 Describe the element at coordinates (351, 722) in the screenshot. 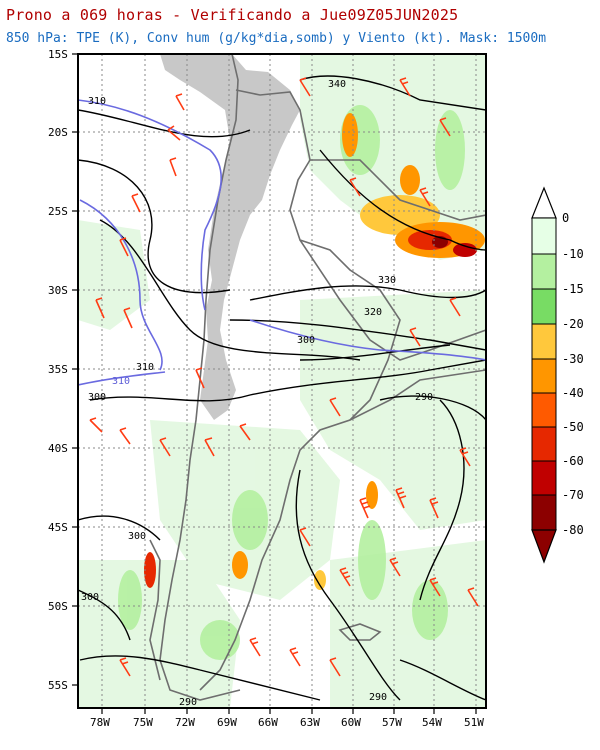

I see `lon-tick-label: 60W` at that location.